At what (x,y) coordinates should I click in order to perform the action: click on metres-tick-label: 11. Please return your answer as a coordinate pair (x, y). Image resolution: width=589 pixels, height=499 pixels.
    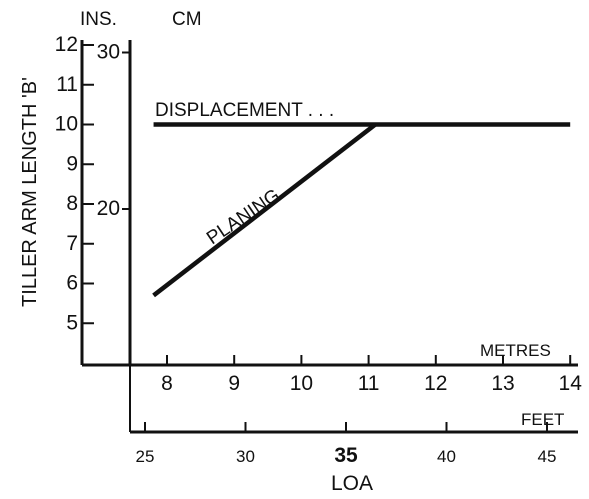
    Looking at the image, I should click on (369, 383).